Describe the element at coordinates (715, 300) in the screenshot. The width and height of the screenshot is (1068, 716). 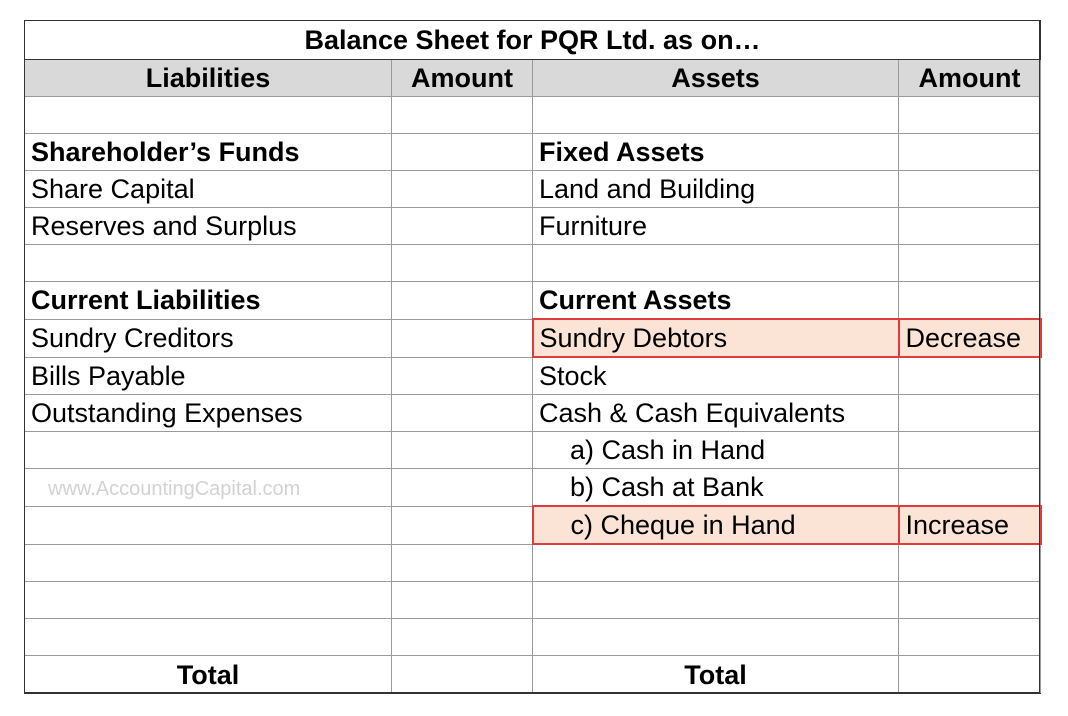
I see `asset-section-heading: Current Assets` at that location.